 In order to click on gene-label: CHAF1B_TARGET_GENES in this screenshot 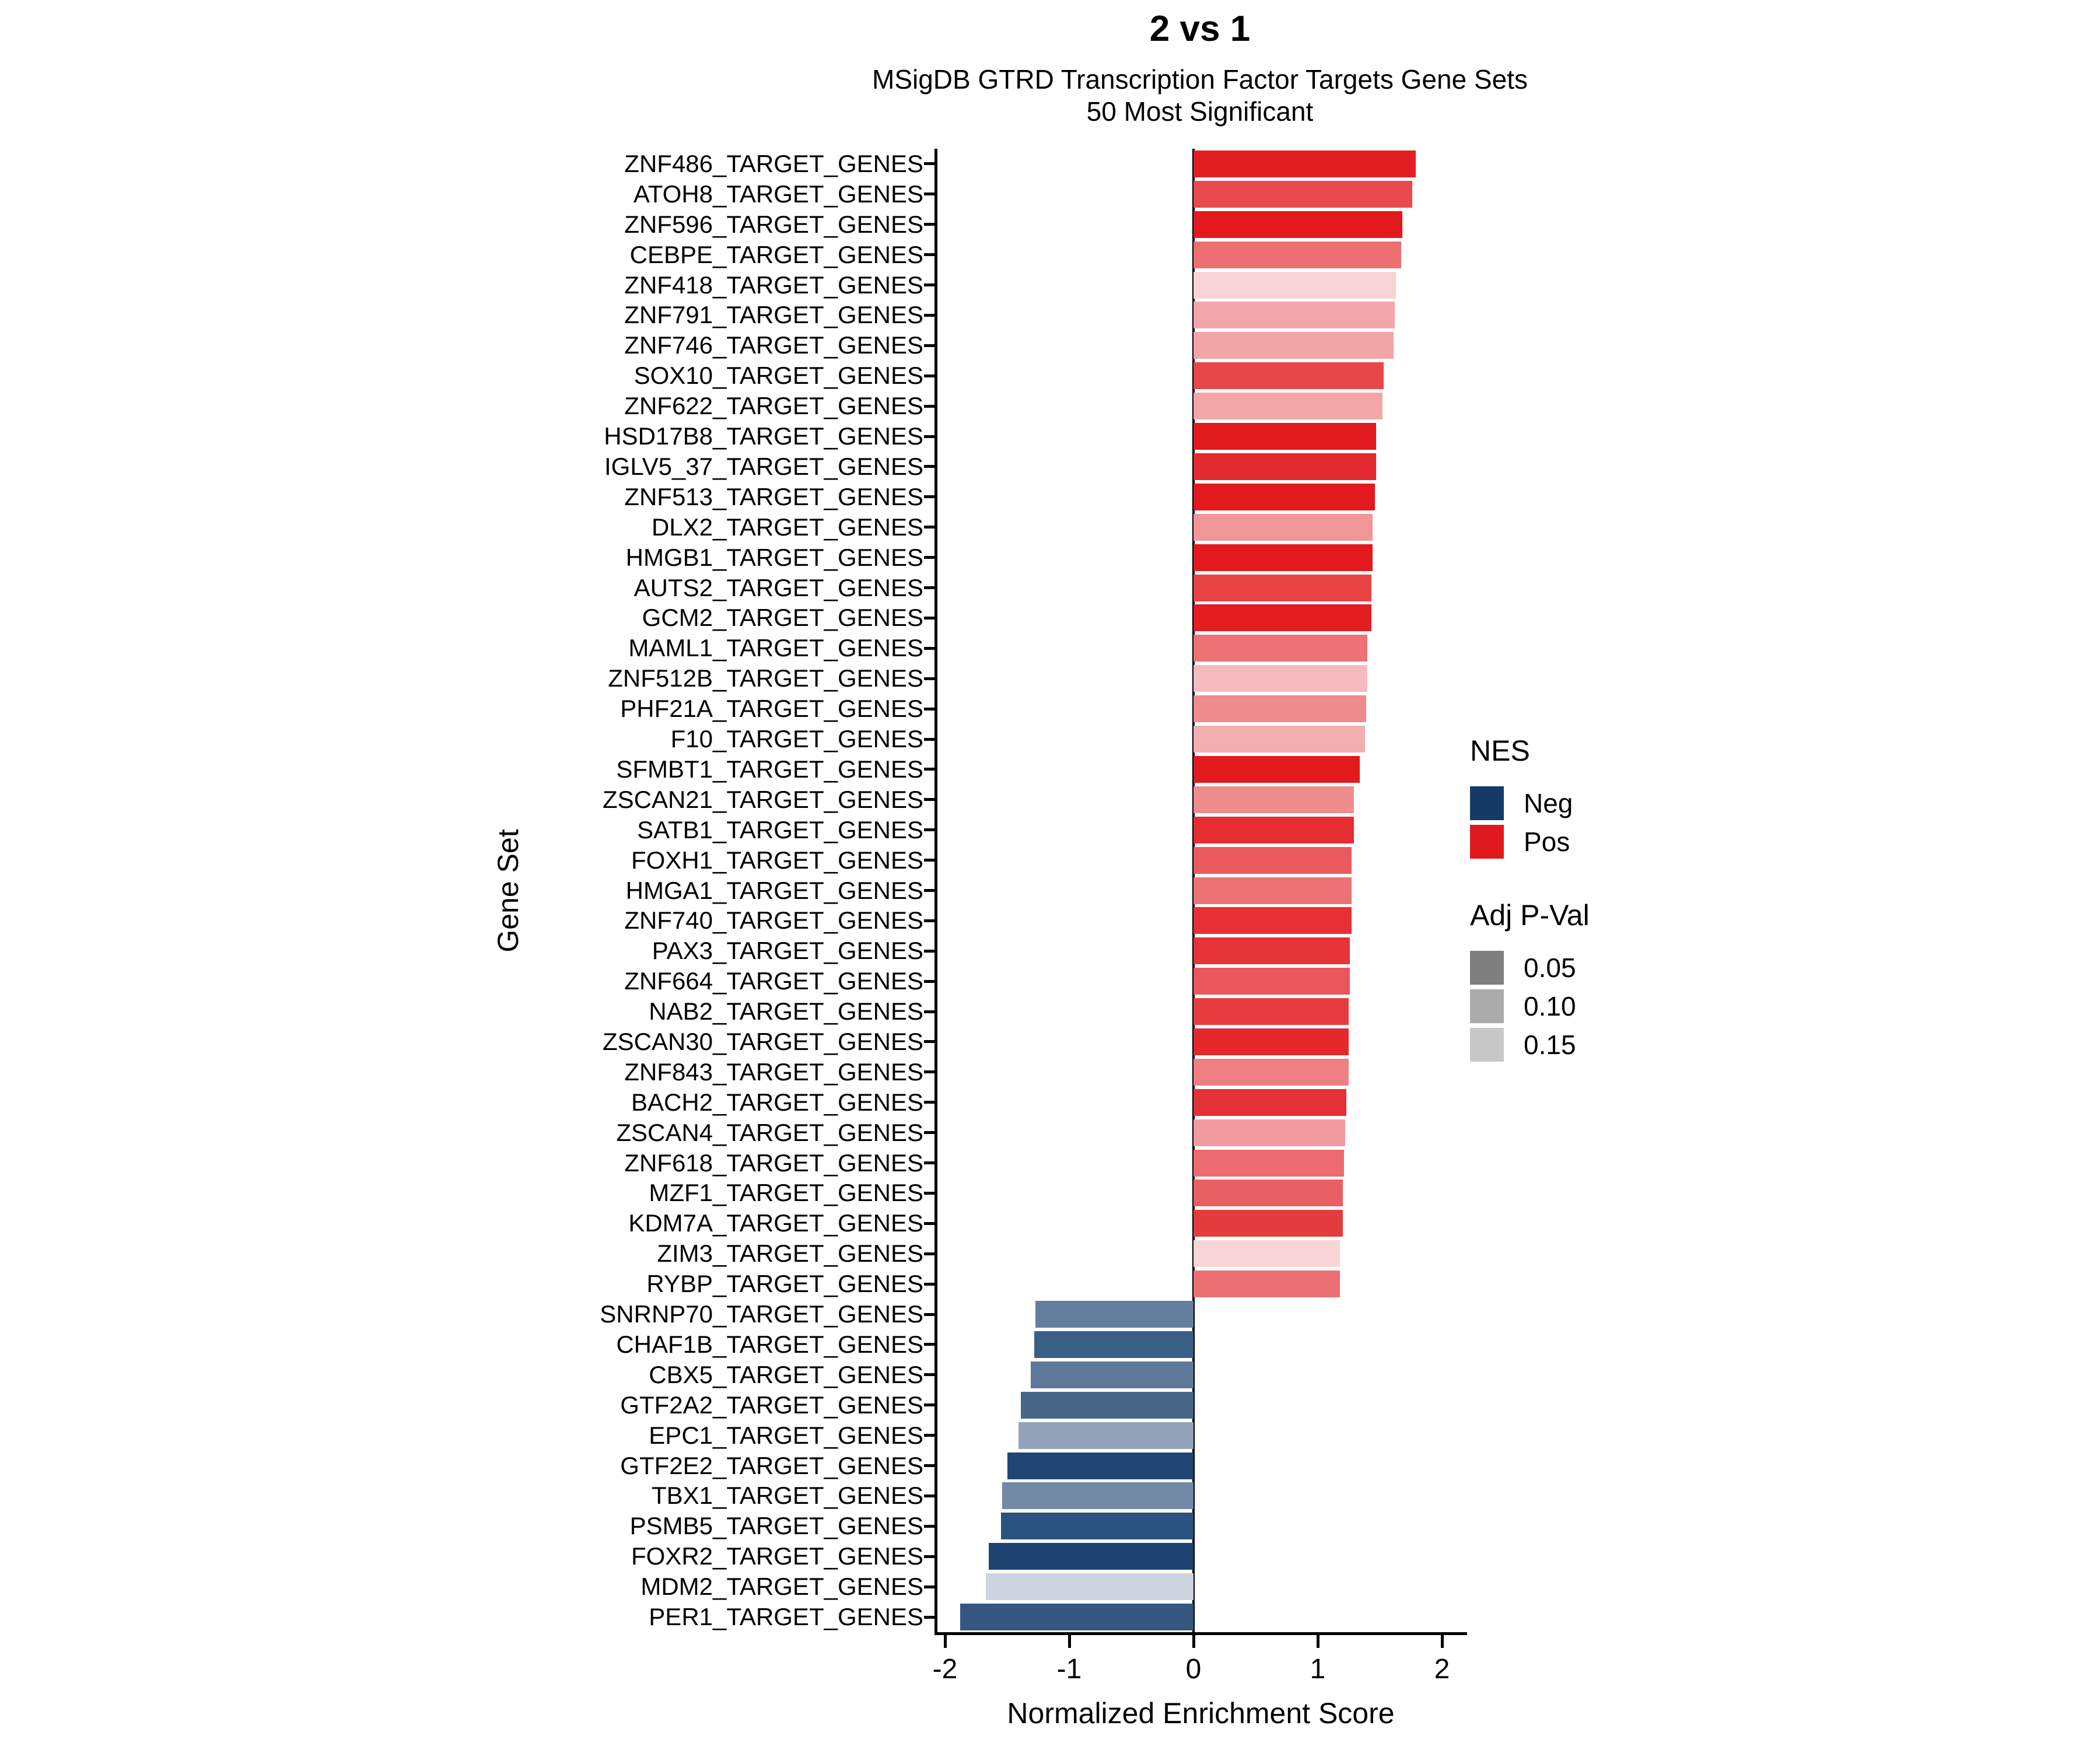, I will do `click(769, 1344)`.